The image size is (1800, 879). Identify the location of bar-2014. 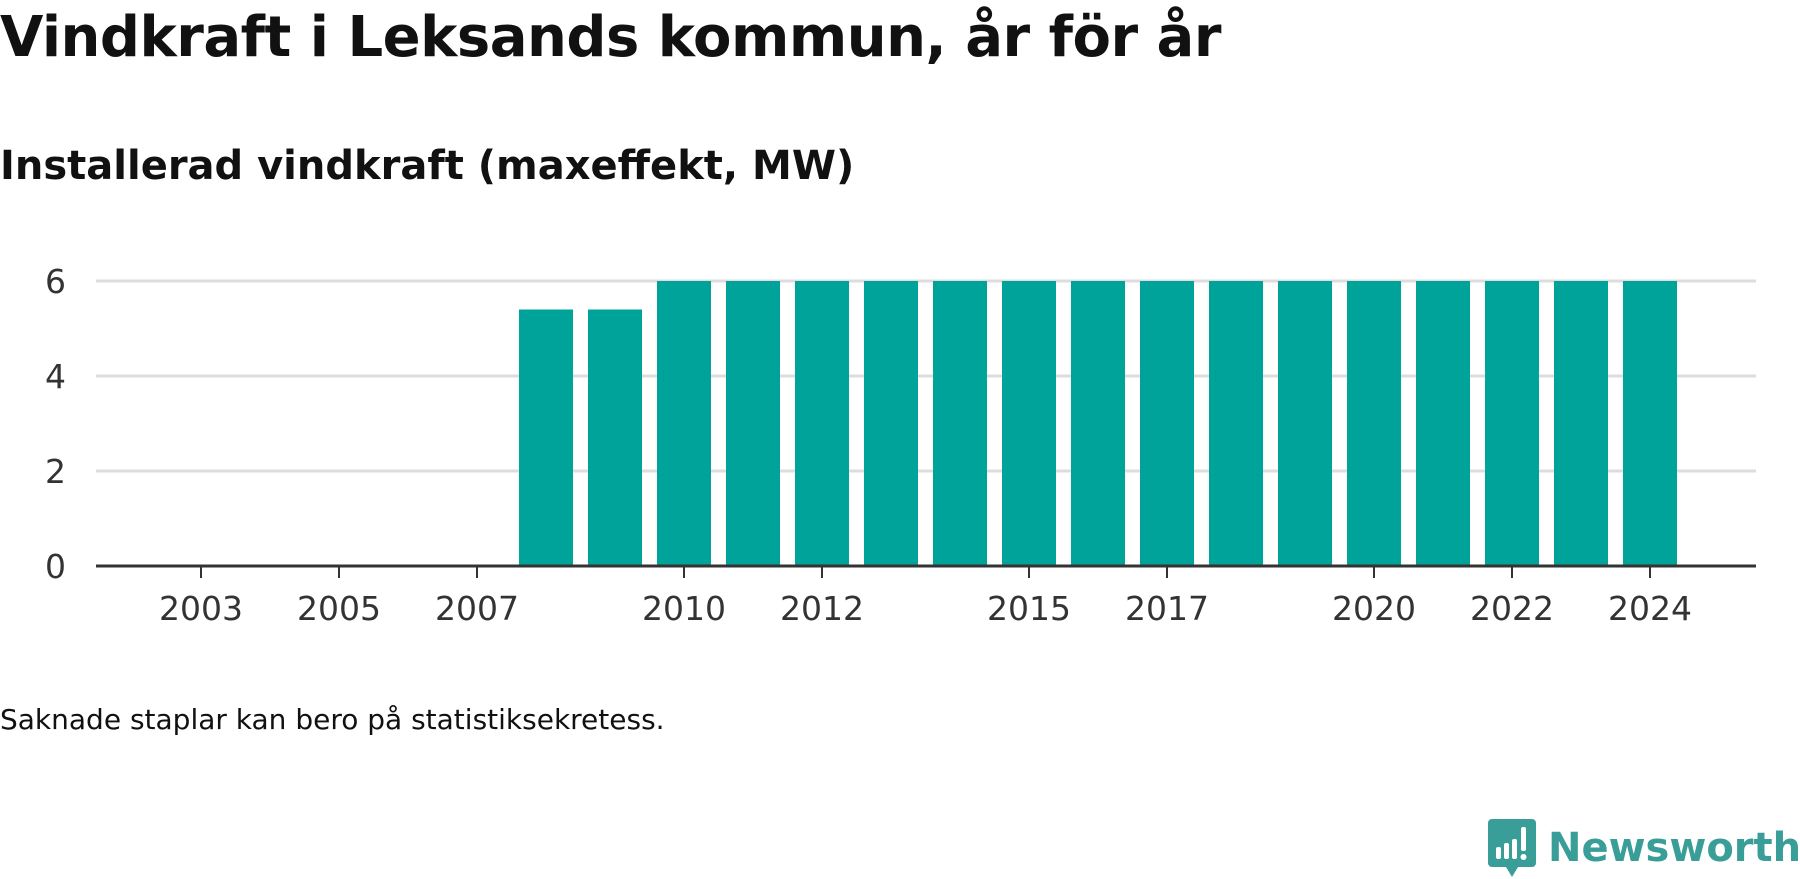
(960, 423).